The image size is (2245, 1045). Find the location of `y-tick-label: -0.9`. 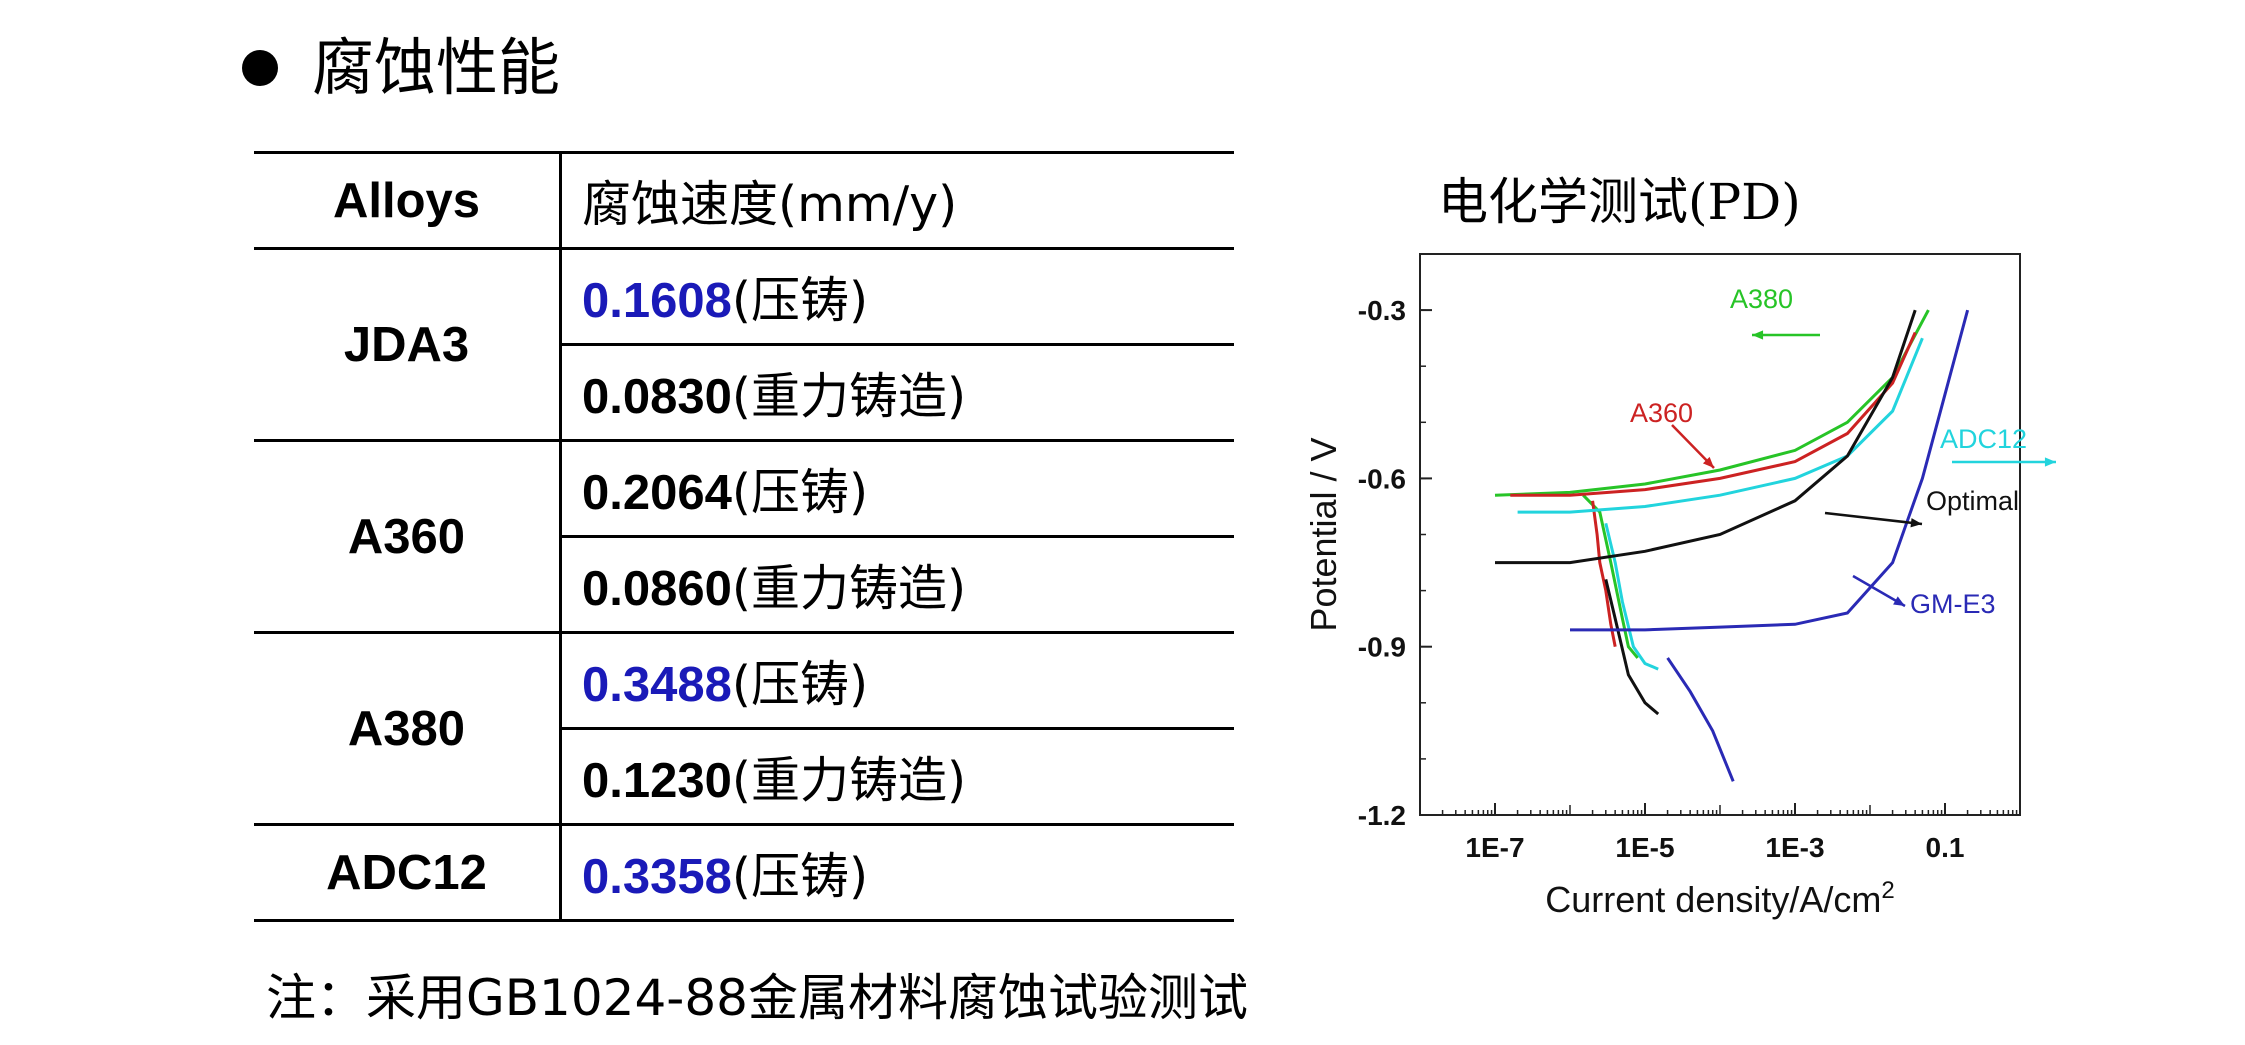

y-tick-label: -0.9 is located at coordinates (1382, 647).